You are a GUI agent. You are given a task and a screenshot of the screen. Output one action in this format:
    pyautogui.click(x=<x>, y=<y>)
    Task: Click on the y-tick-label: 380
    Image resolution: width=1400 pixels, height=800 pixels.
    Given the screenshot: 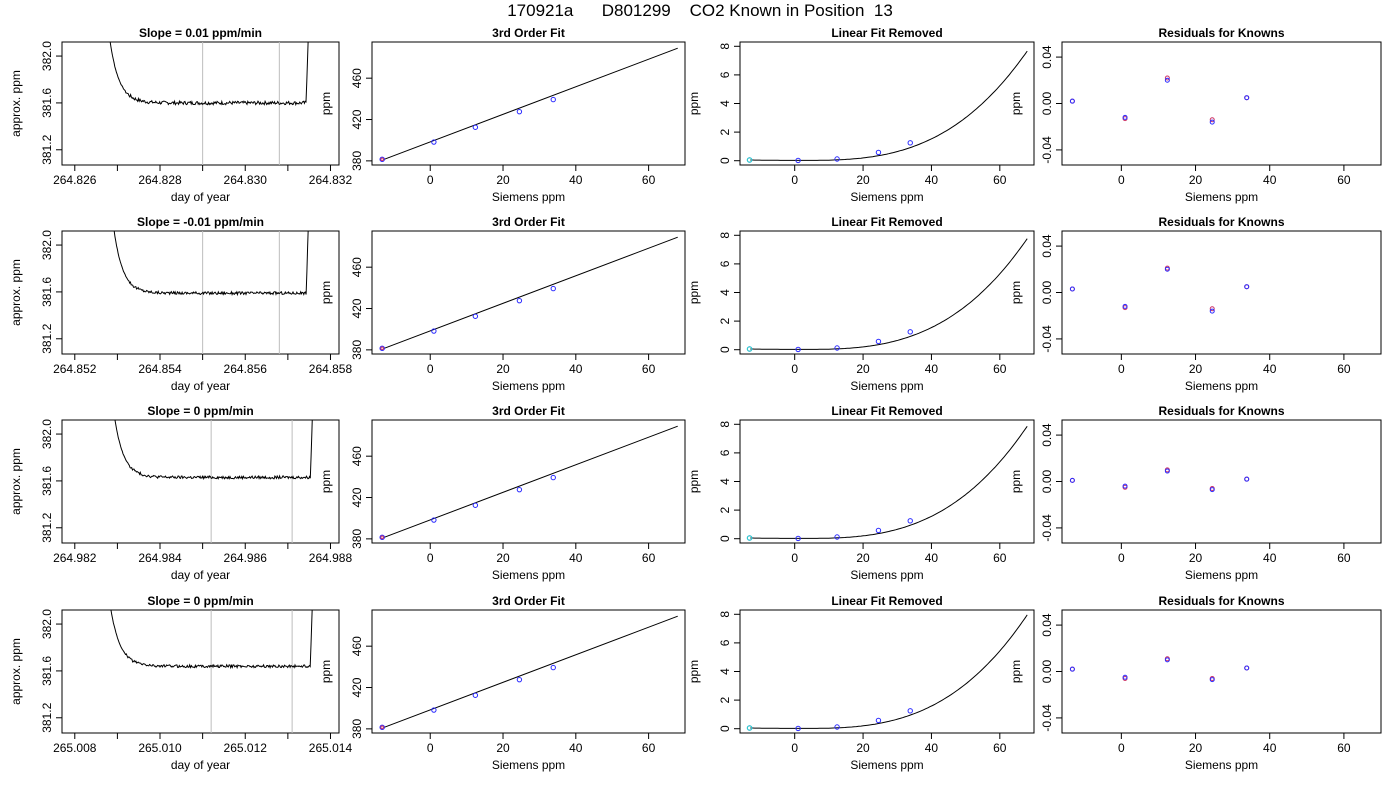 What is the action you would take?
    pyautogui.click(x=357, y=539)
    